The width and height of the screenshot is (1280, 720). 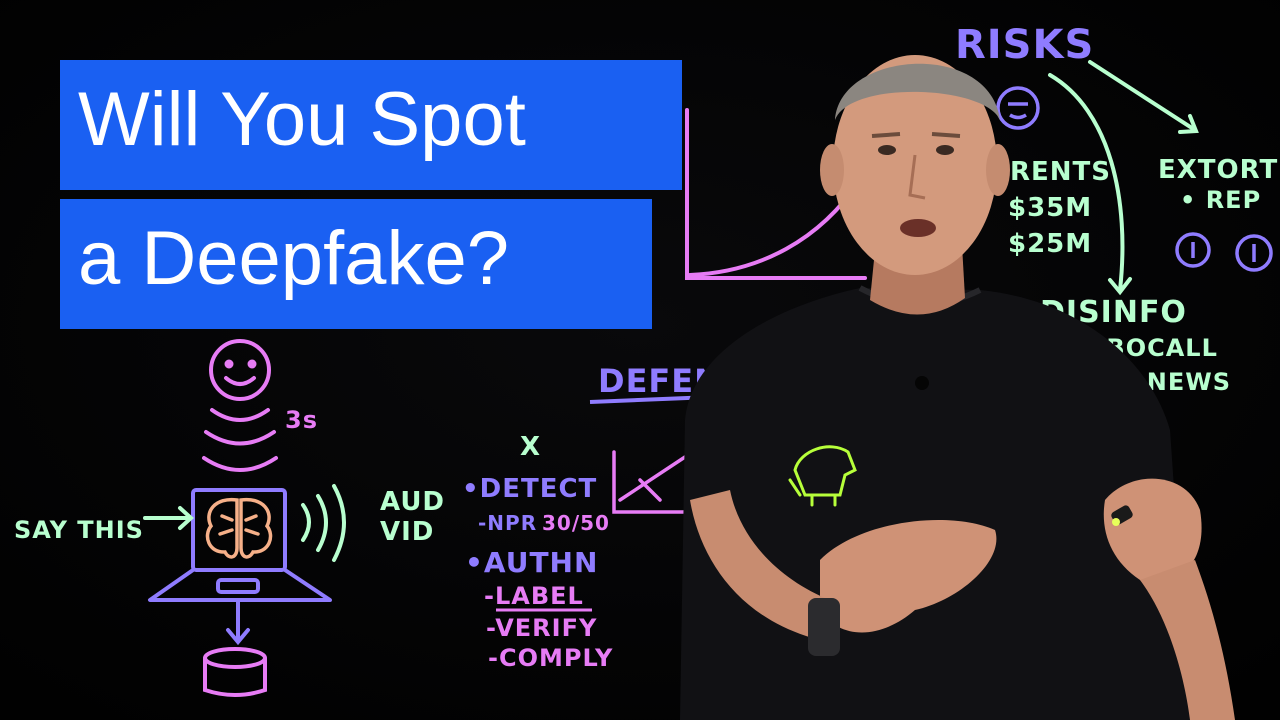 What do you see at coordinates (79, 530) in the screenshot?
I see `say-this-label: SAY THIS` at bounding box center [79, 530].